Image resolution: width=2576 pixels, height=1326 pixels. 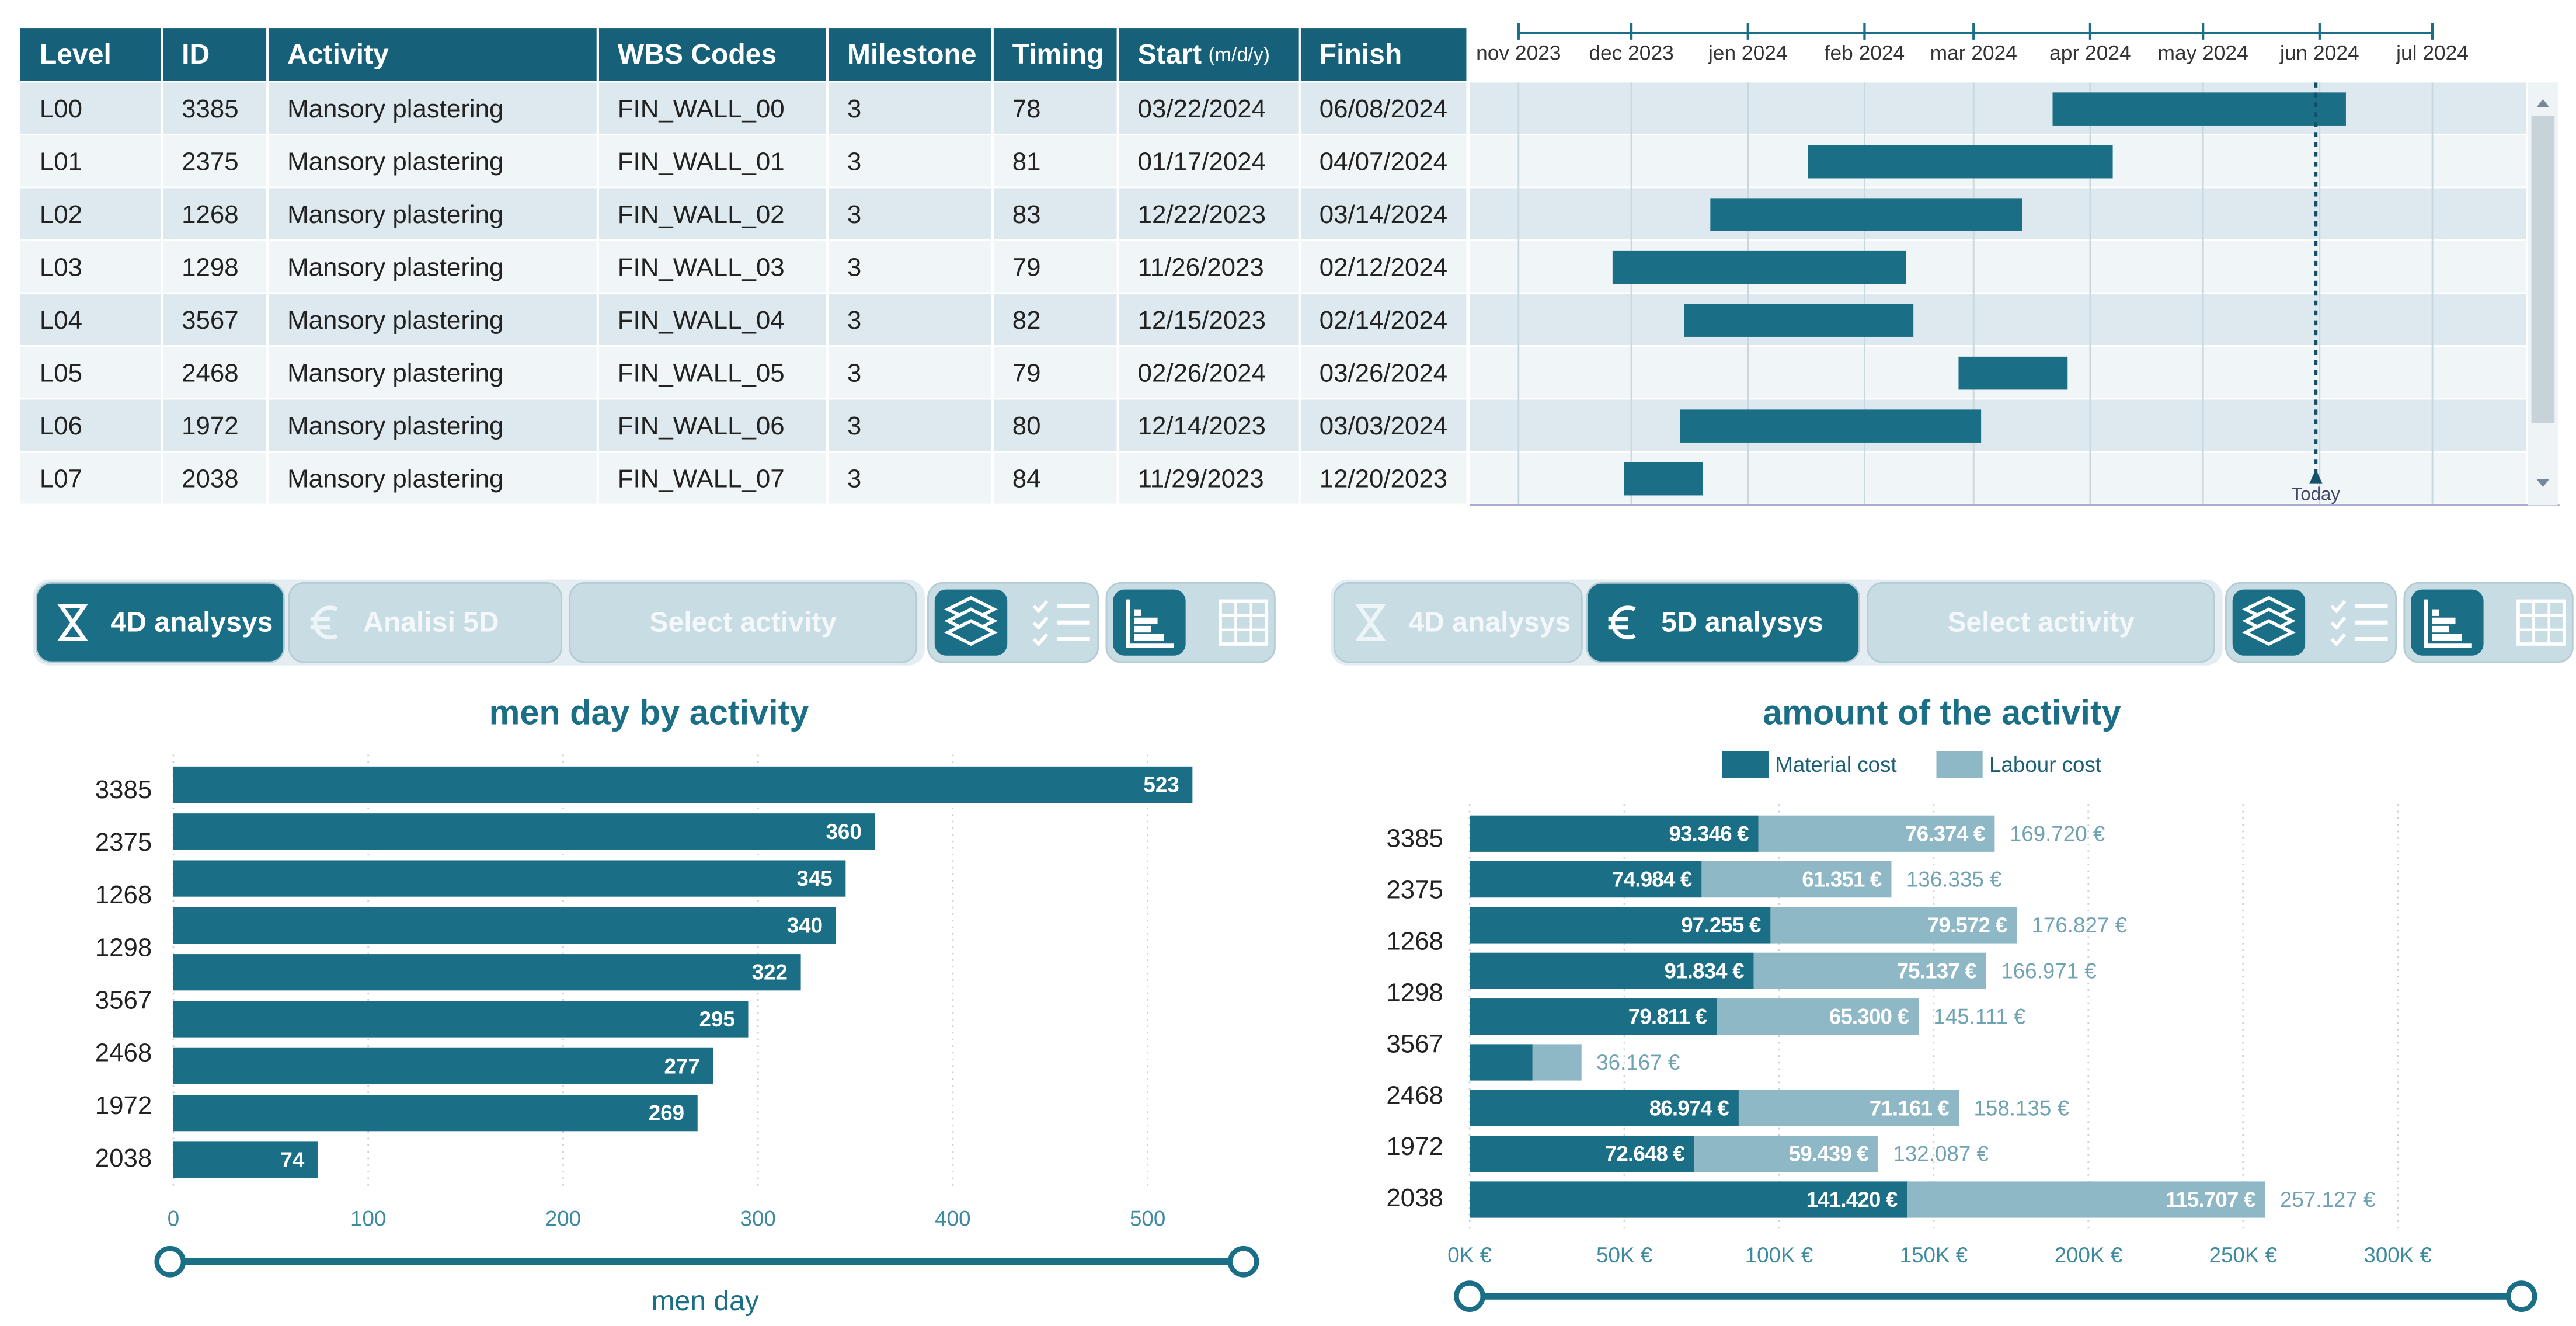 What do you see at coordinates (1026, 162) in the screenshot?
I see `table-cell: 81` at bounding box center [1026, 162].